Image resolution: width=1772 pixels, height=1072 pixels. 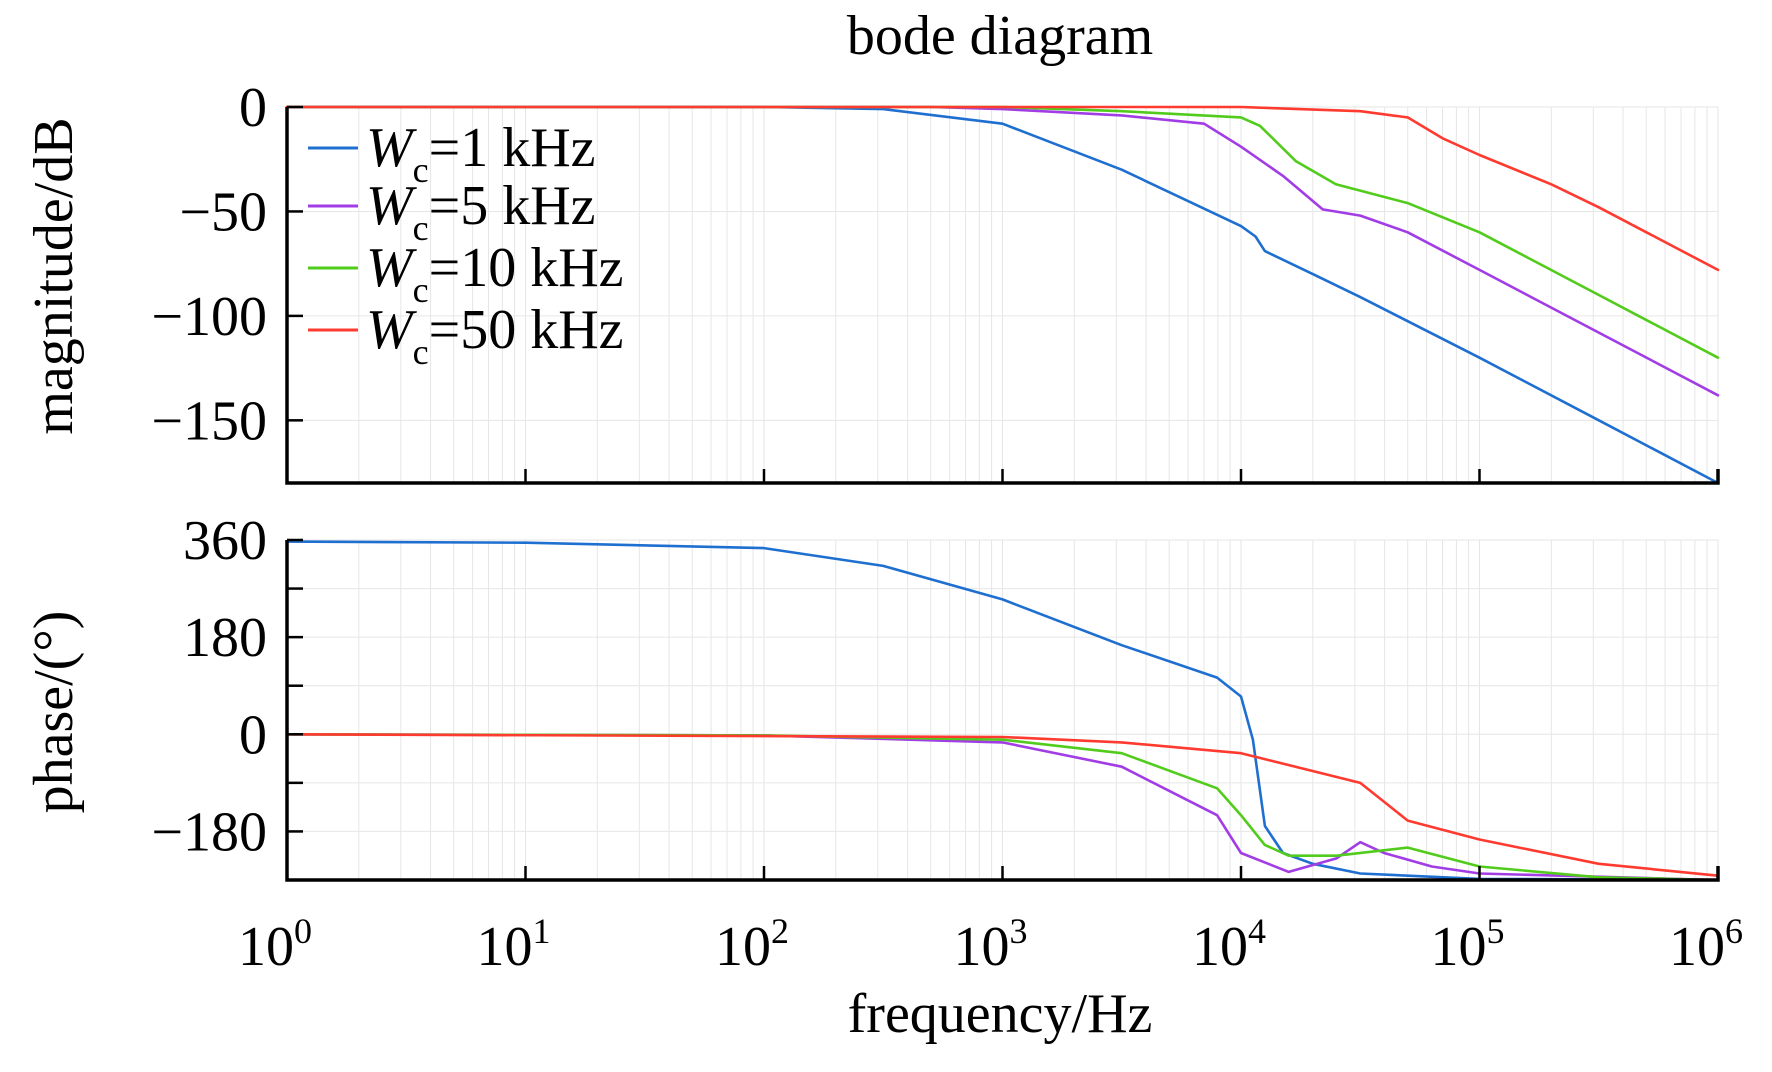 I want to click on phase-series-5khz, so click(x=1002, y=807).